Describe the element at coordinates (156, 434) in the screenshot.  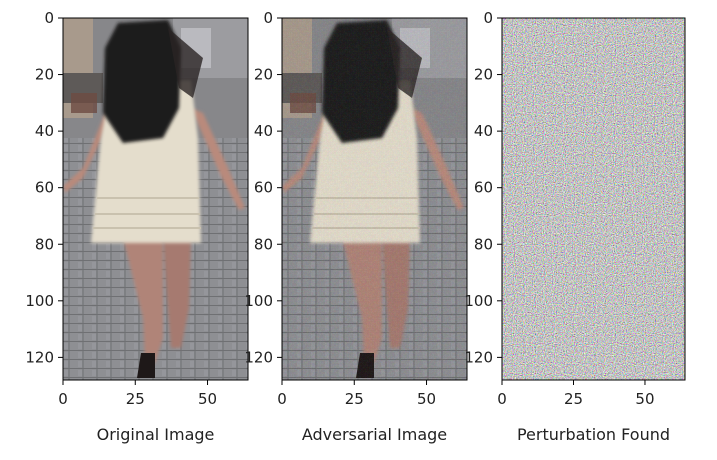
I see `x-axis-label: Original Image` at that location.